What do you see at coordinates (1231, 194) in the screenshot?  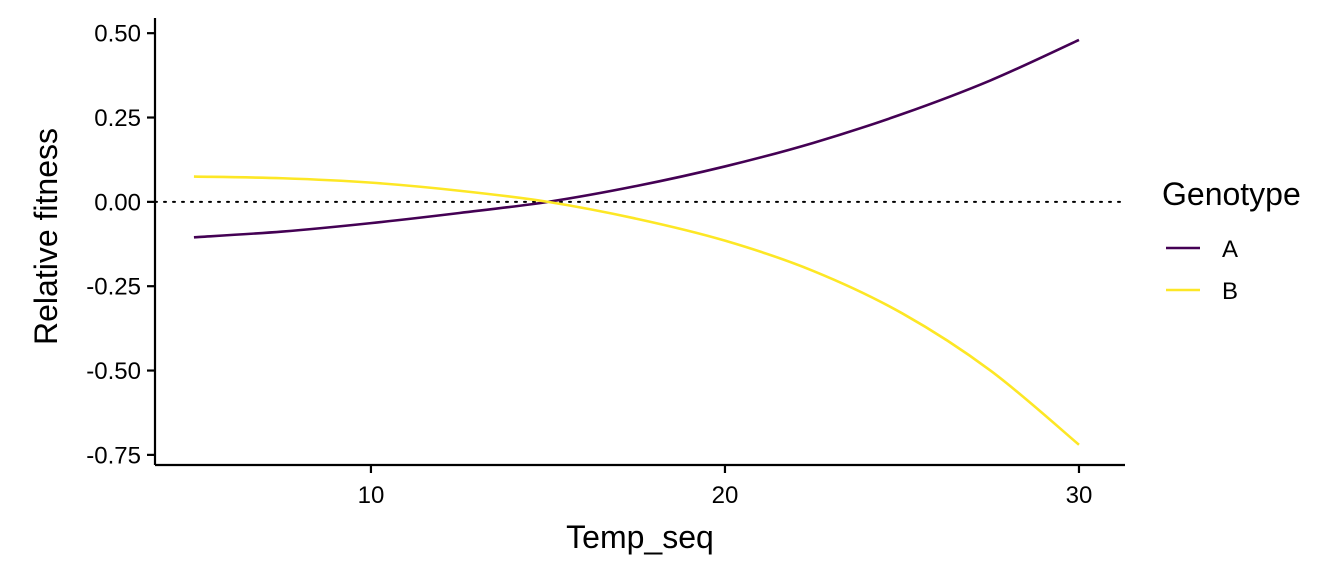 I see `legend-title: Genotype` at bounding box center [1231, 194].